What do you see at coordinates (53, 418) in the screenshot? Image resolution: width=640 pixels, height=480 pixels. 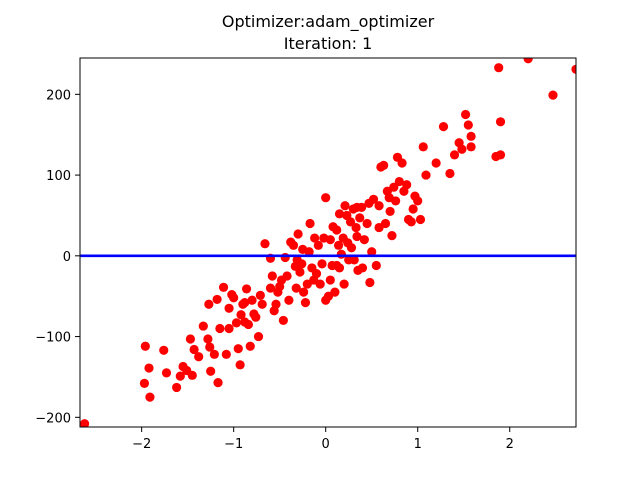 I see `y-tick-label: −200` at bounding box center [53, 418].